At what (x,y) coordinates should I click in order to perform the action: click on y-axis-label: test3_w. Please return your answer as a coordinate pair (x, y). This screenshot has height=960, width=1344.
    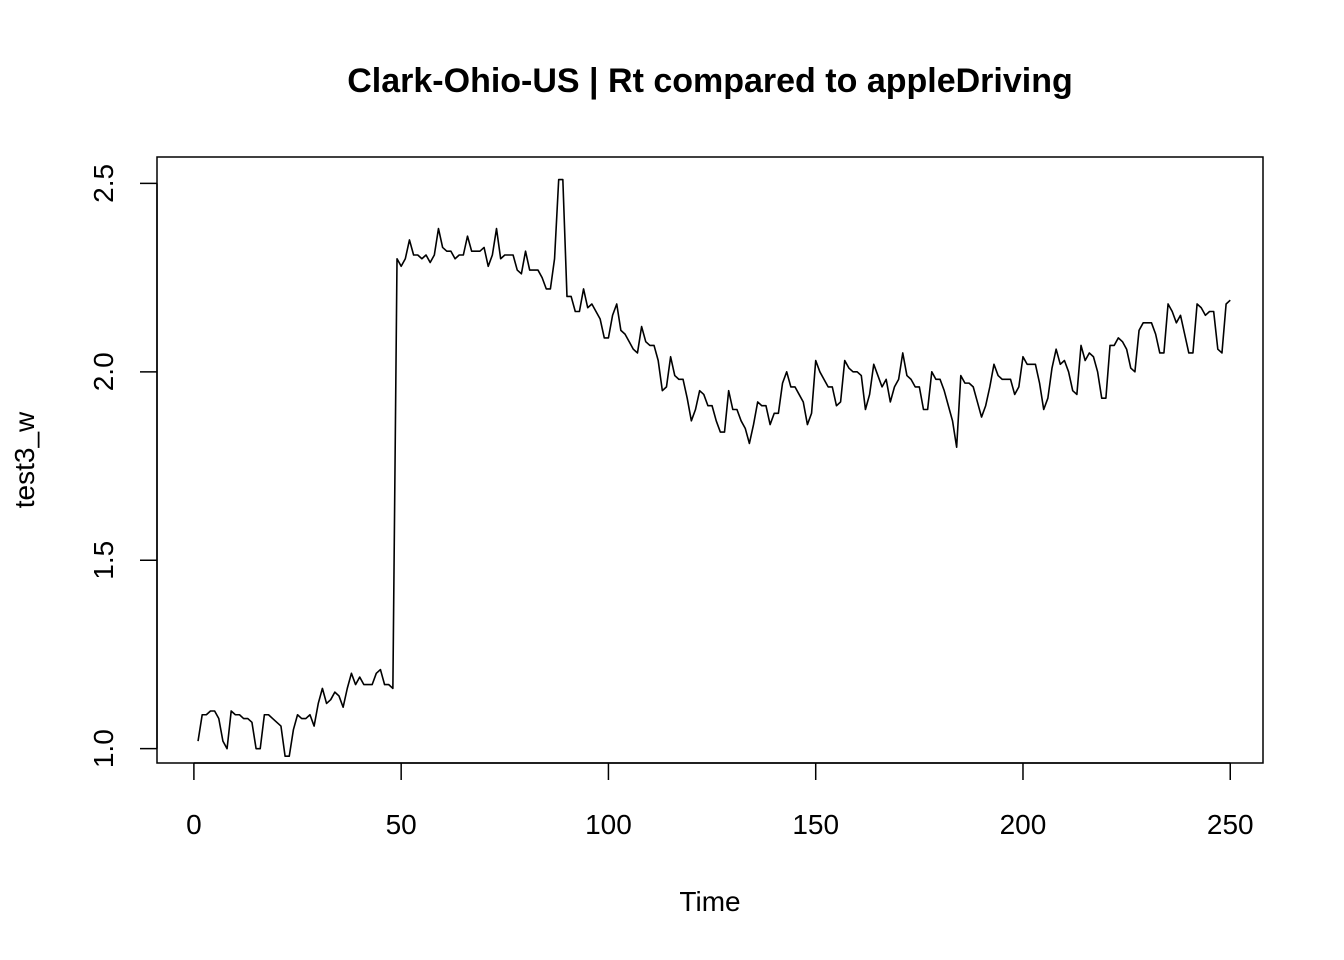
    Looking at the image, I should click on (24, 459).